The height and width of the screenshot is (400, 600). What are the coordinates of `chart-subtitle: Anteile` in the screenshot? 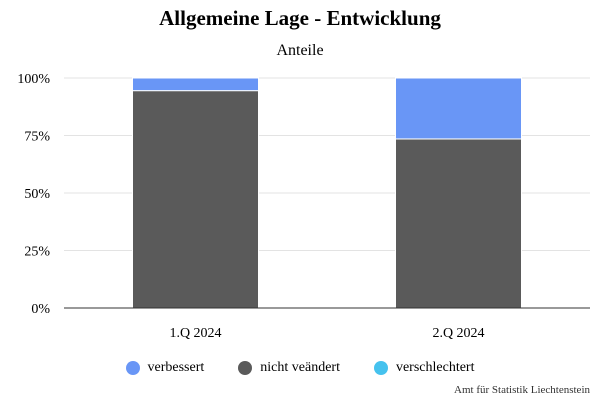 It's located at (300, 50).